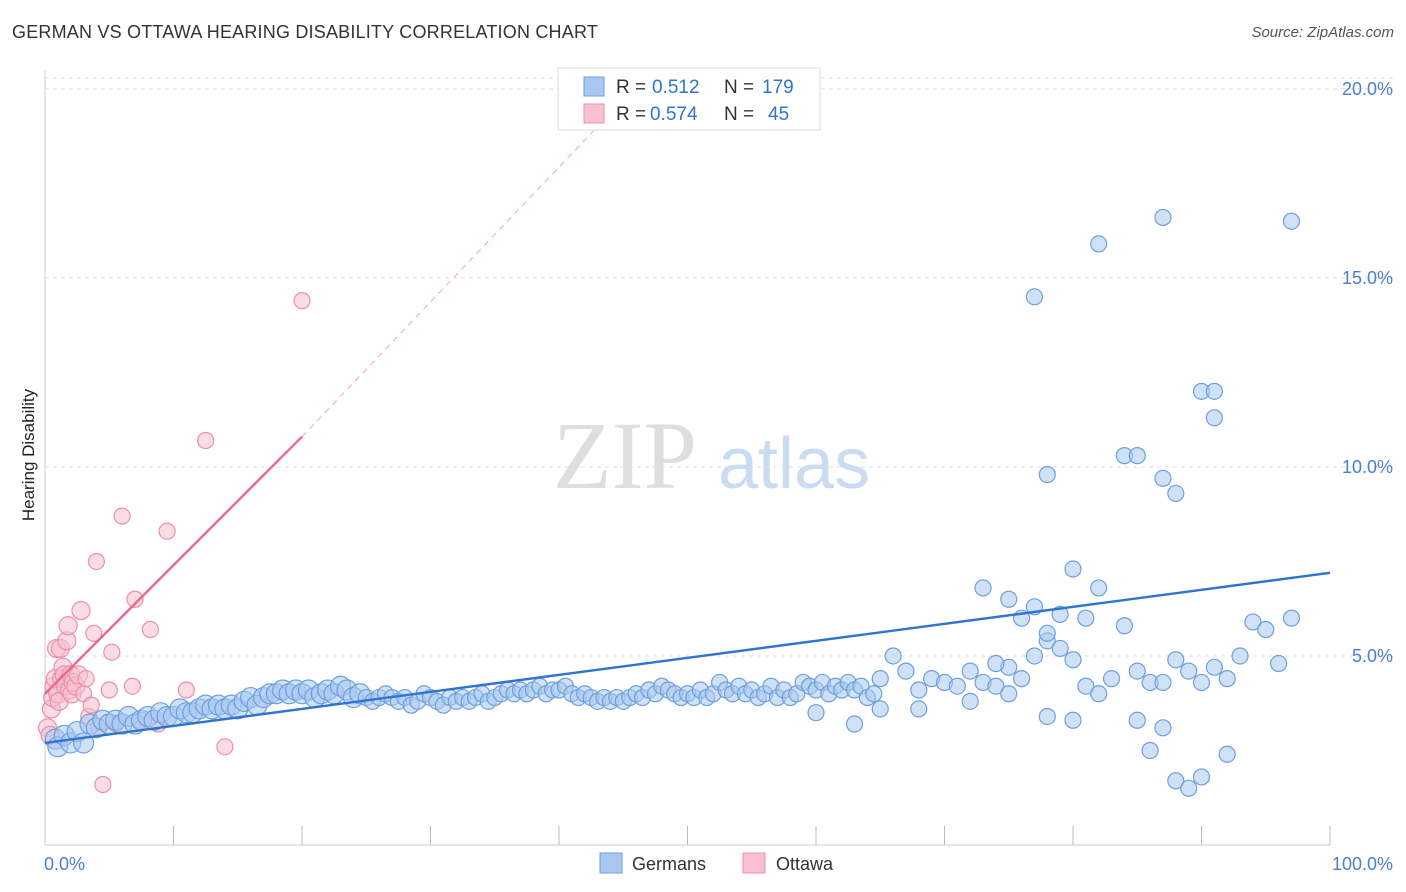  Describe the element at coordinates (794, 464) in the screenshot. I see `watermark-atlas: atlas` at that location.